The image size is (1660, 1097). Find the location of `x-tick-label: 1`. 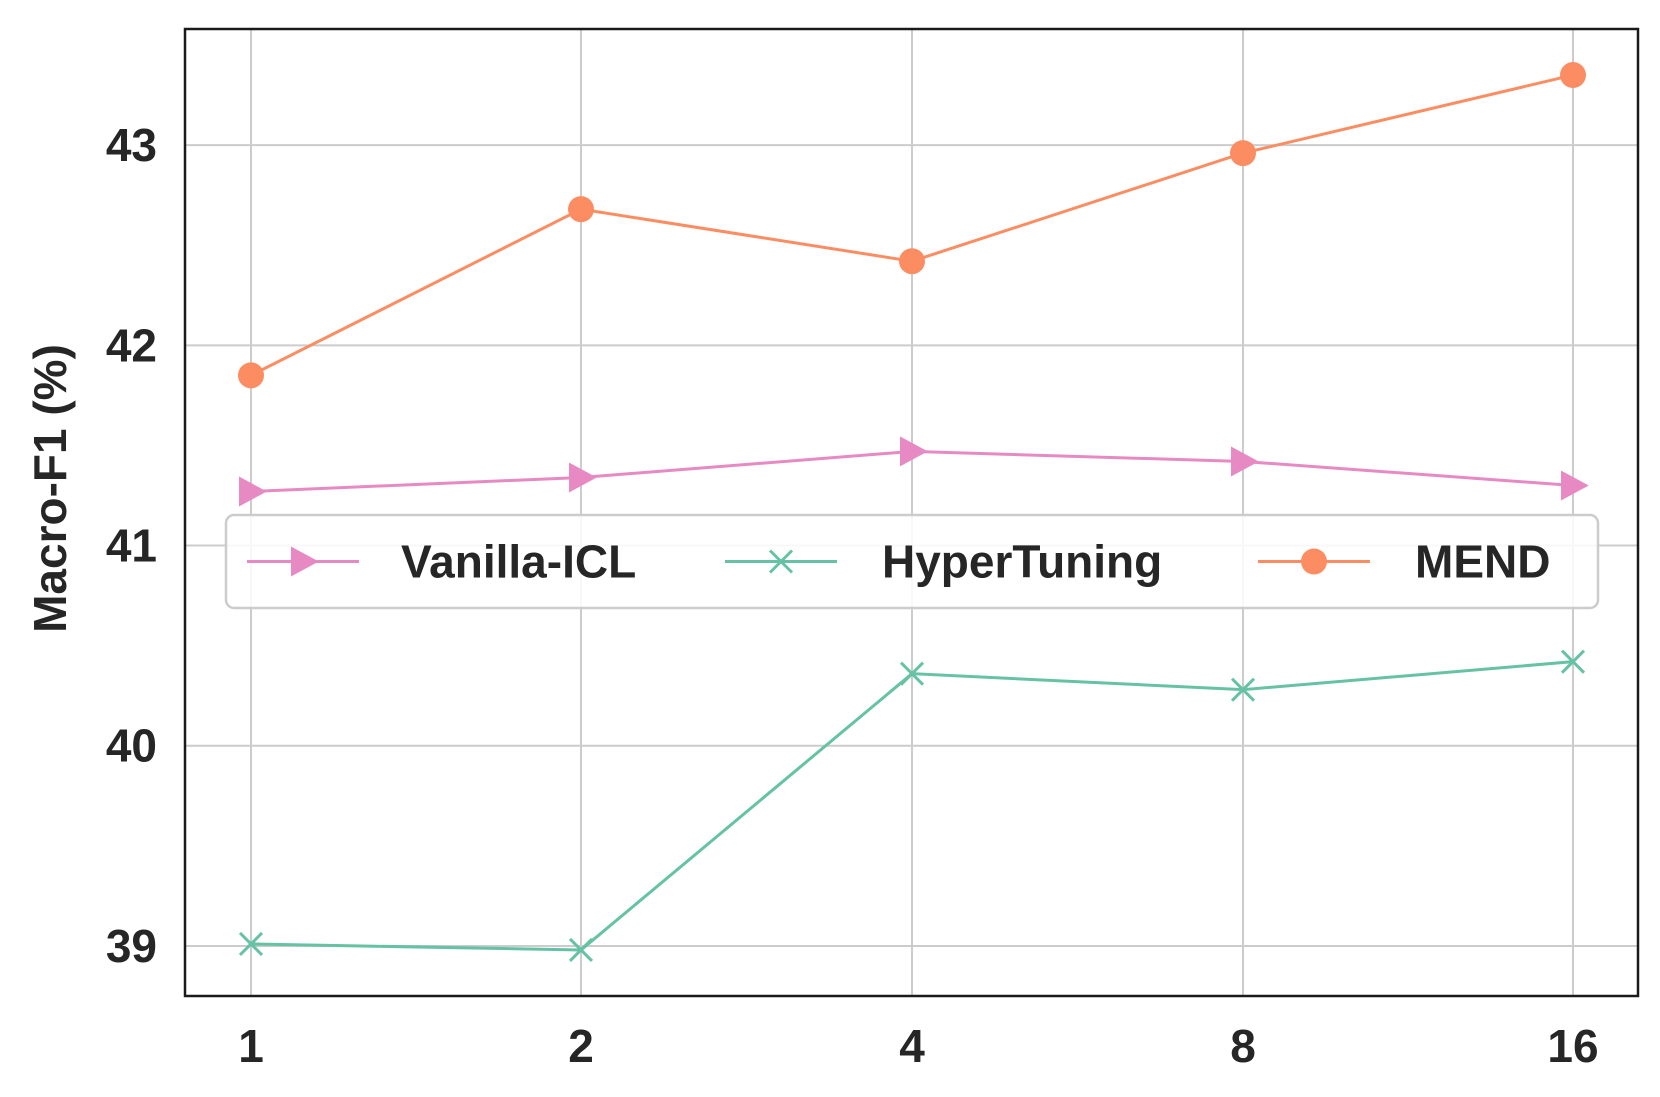

x-tick-label: 1 is located at coordinates (251, 1046).